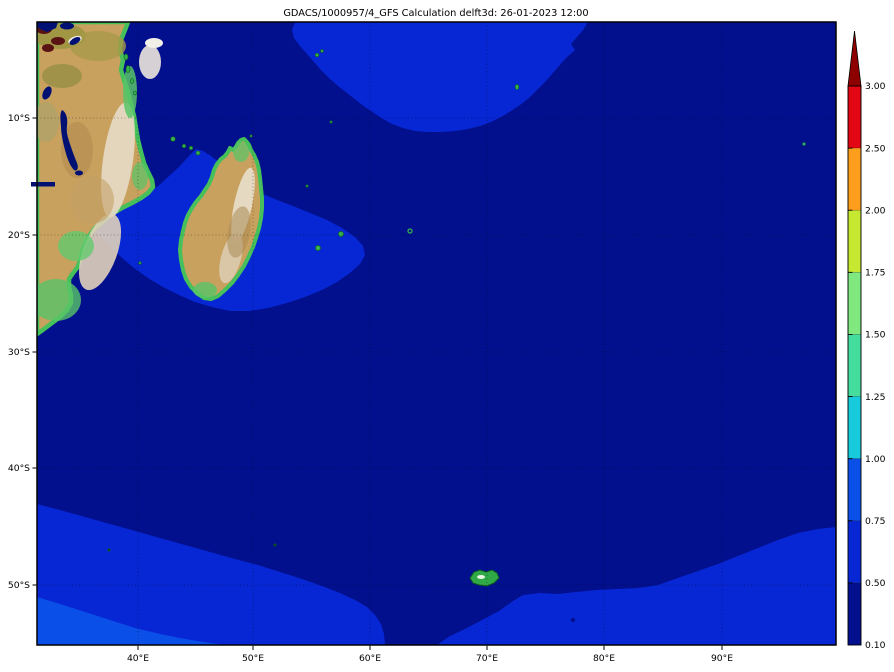  What do you see at coordinates (19, 118) in the screenshot?
I see `y-tick-label: 10°S` at bounding box center [19, 118].